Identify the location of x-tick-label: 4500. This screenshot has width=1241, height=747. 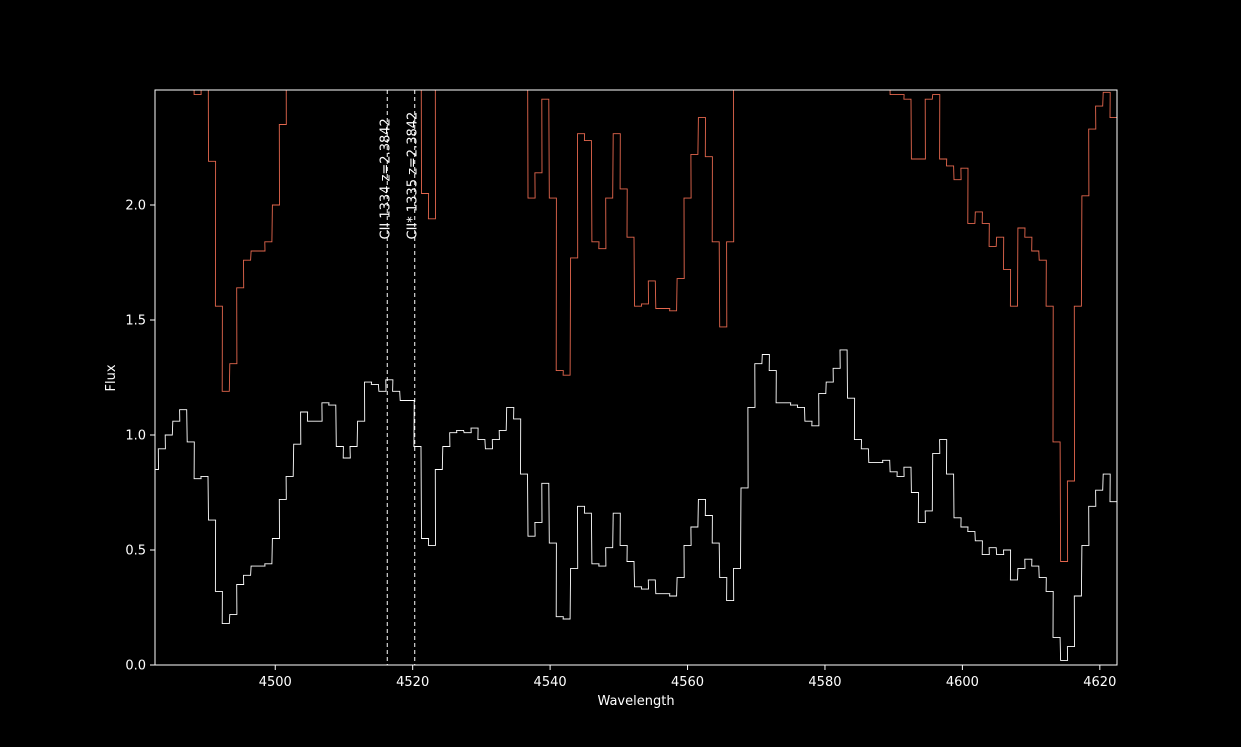
(275, 682).